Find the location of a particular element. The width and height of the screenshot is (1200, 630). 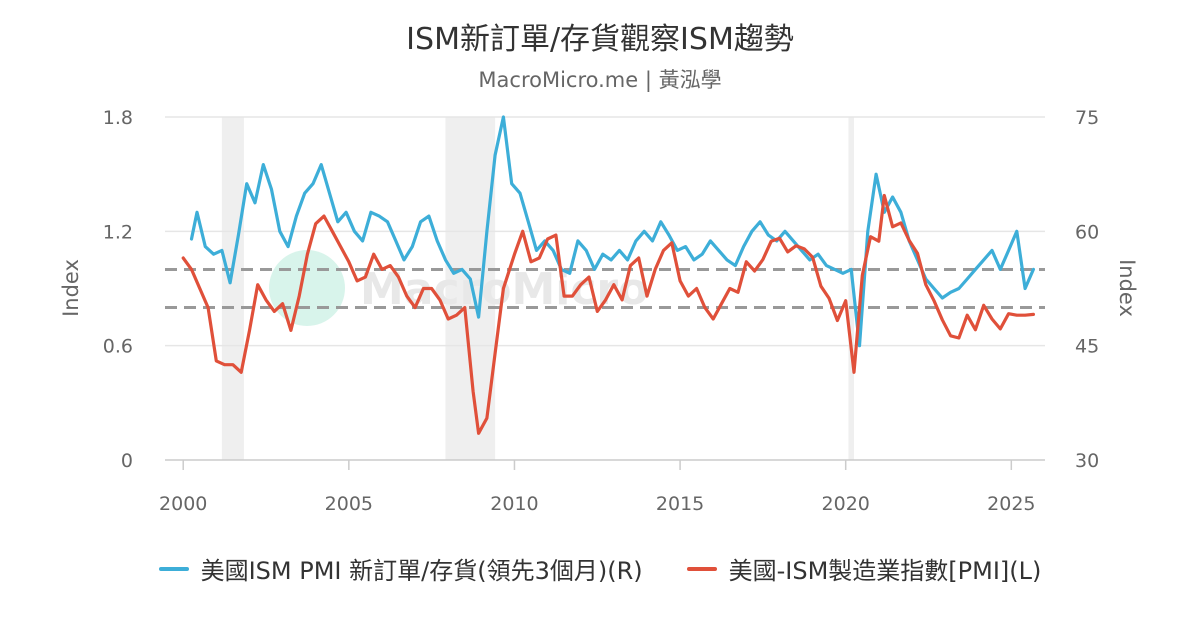

legend-item-pmi-inventory: 美國ISM PMI 新訂單/存貨(領先3個月)(R) is located at coordinates (400, 568).